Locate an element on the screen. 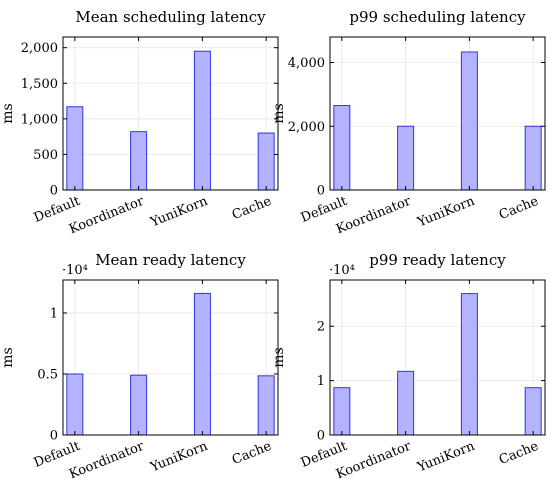 This screenshot has height=490, width=550. chart-title: p99 ready latency is located at coordinates (437, 260).